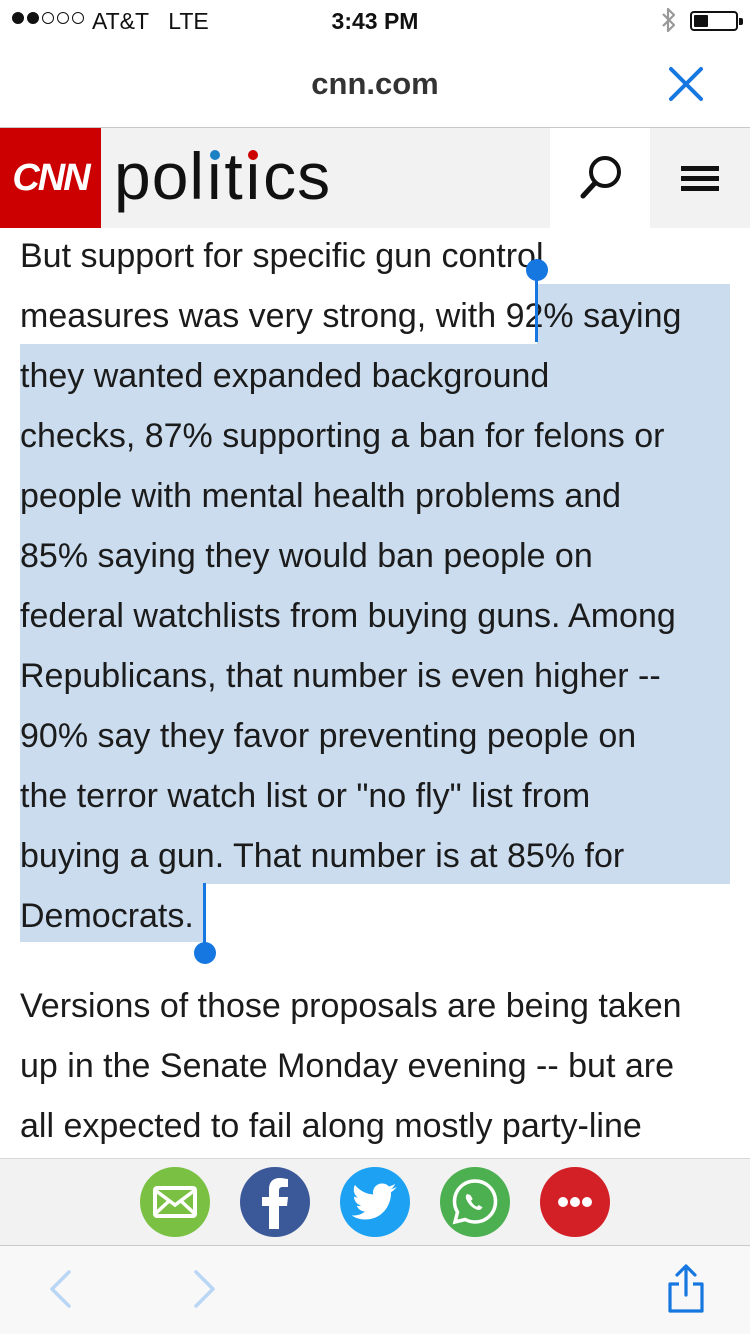 The image size is (750, 1334). I want to click on section-title: polıtıcs, so click(223, 176).